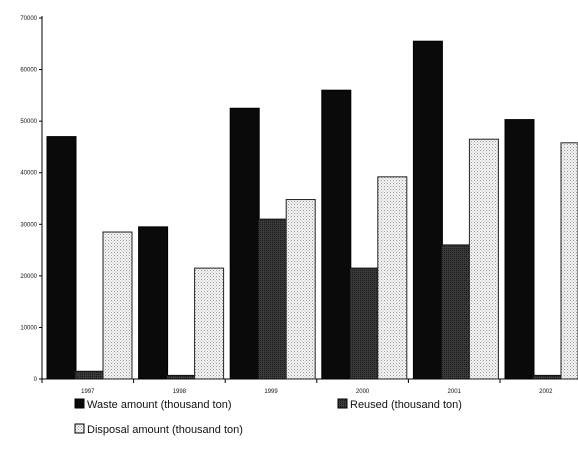 This screenshot has width=578, height=449. What do you see at coordinates (363, 392) in the screenshot?
I see `x-tick-label: 2000` at bounding box center [363, 392].